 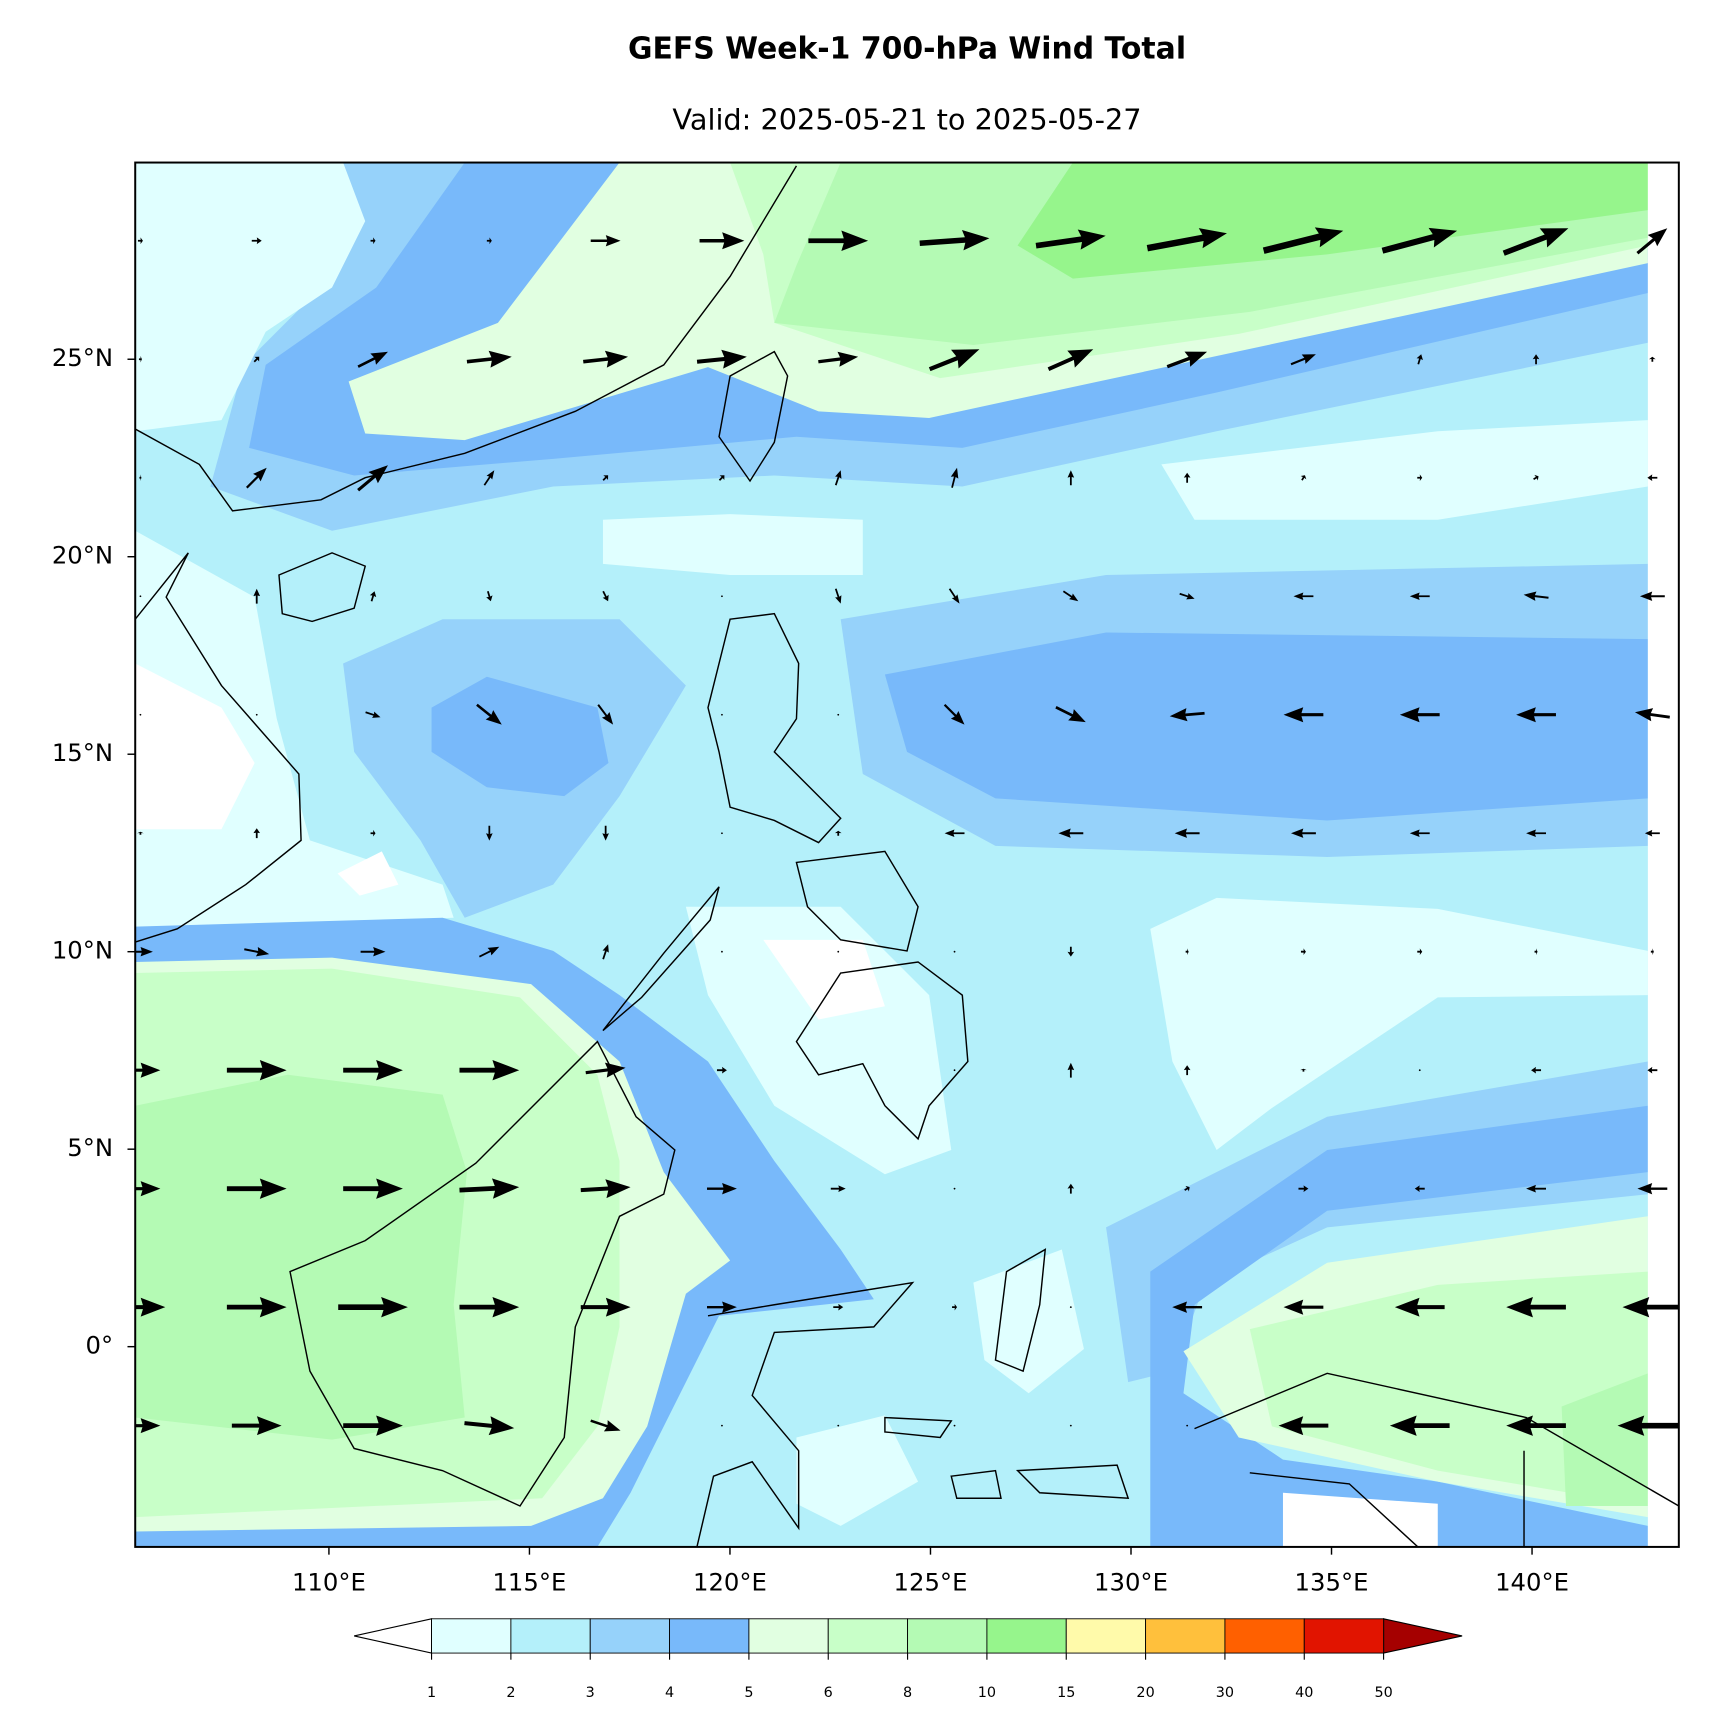 What do you see at coordinates (907, 1693) in the screenshot?
I see `colorbar-tick-label: 8` at bounding box center [907, 1693].